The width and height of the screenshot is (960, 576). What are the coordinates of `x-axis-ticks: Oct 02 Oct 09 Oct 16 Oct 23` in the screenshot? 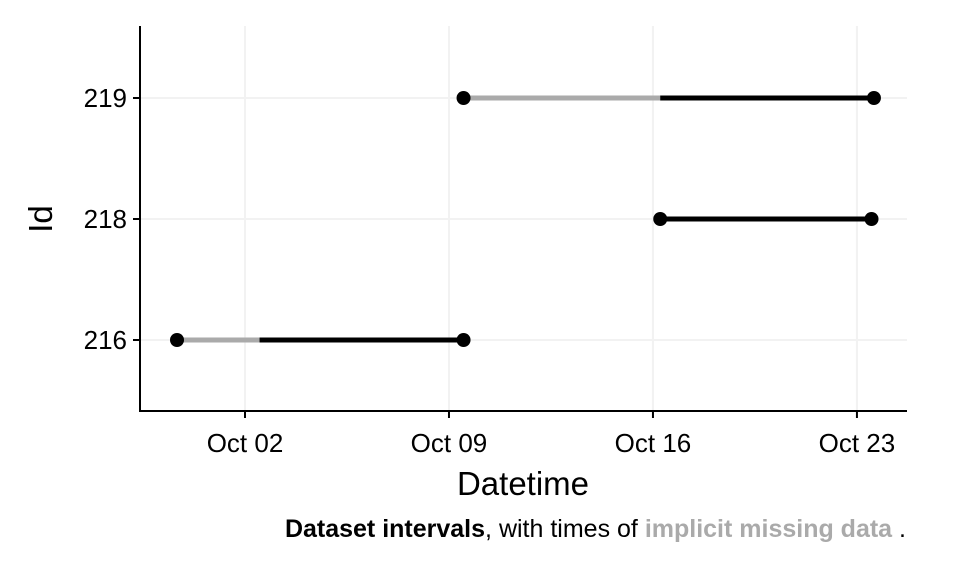 It's located at (551, 434).